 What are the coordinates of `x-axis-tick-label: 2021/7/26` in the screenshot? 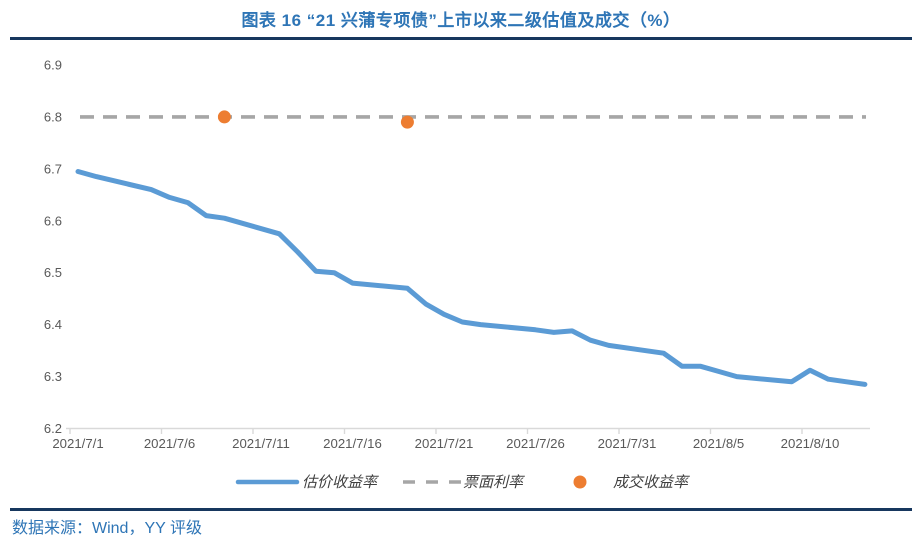 It's located at (535, 443).